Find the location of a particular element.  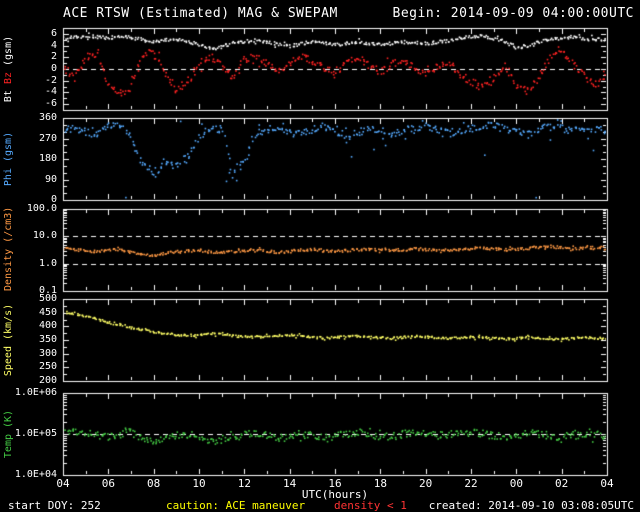

y-tick-label: -6 is located at coordinates (50, 104).